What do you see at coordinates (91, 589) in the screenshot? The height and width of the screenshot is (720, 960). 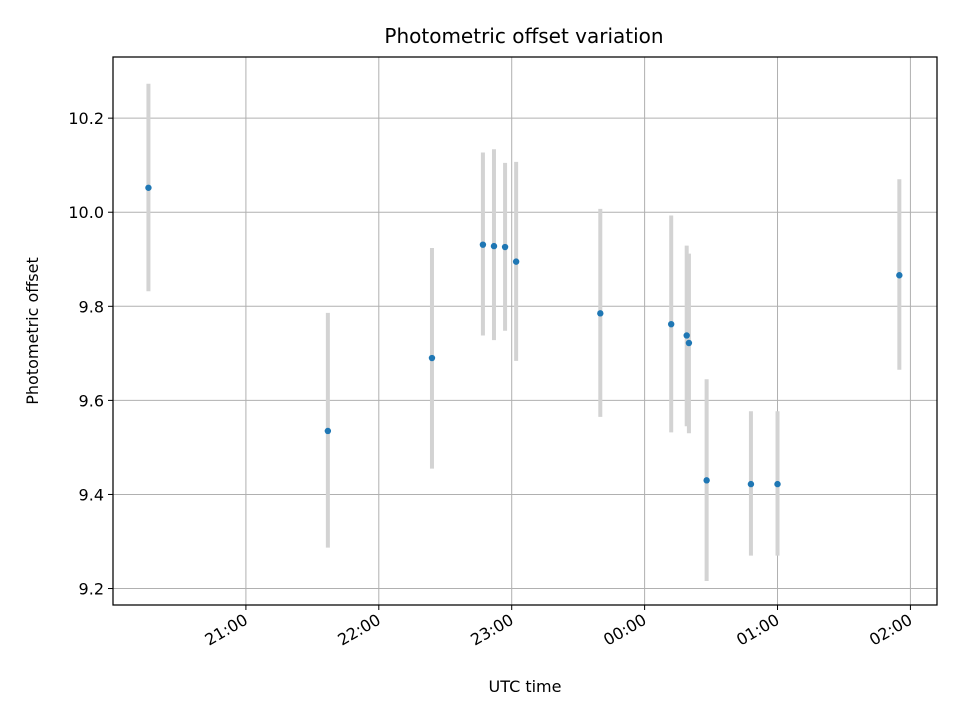 I see `y-tick-label: 9.2` at bounding box center [91, 589].